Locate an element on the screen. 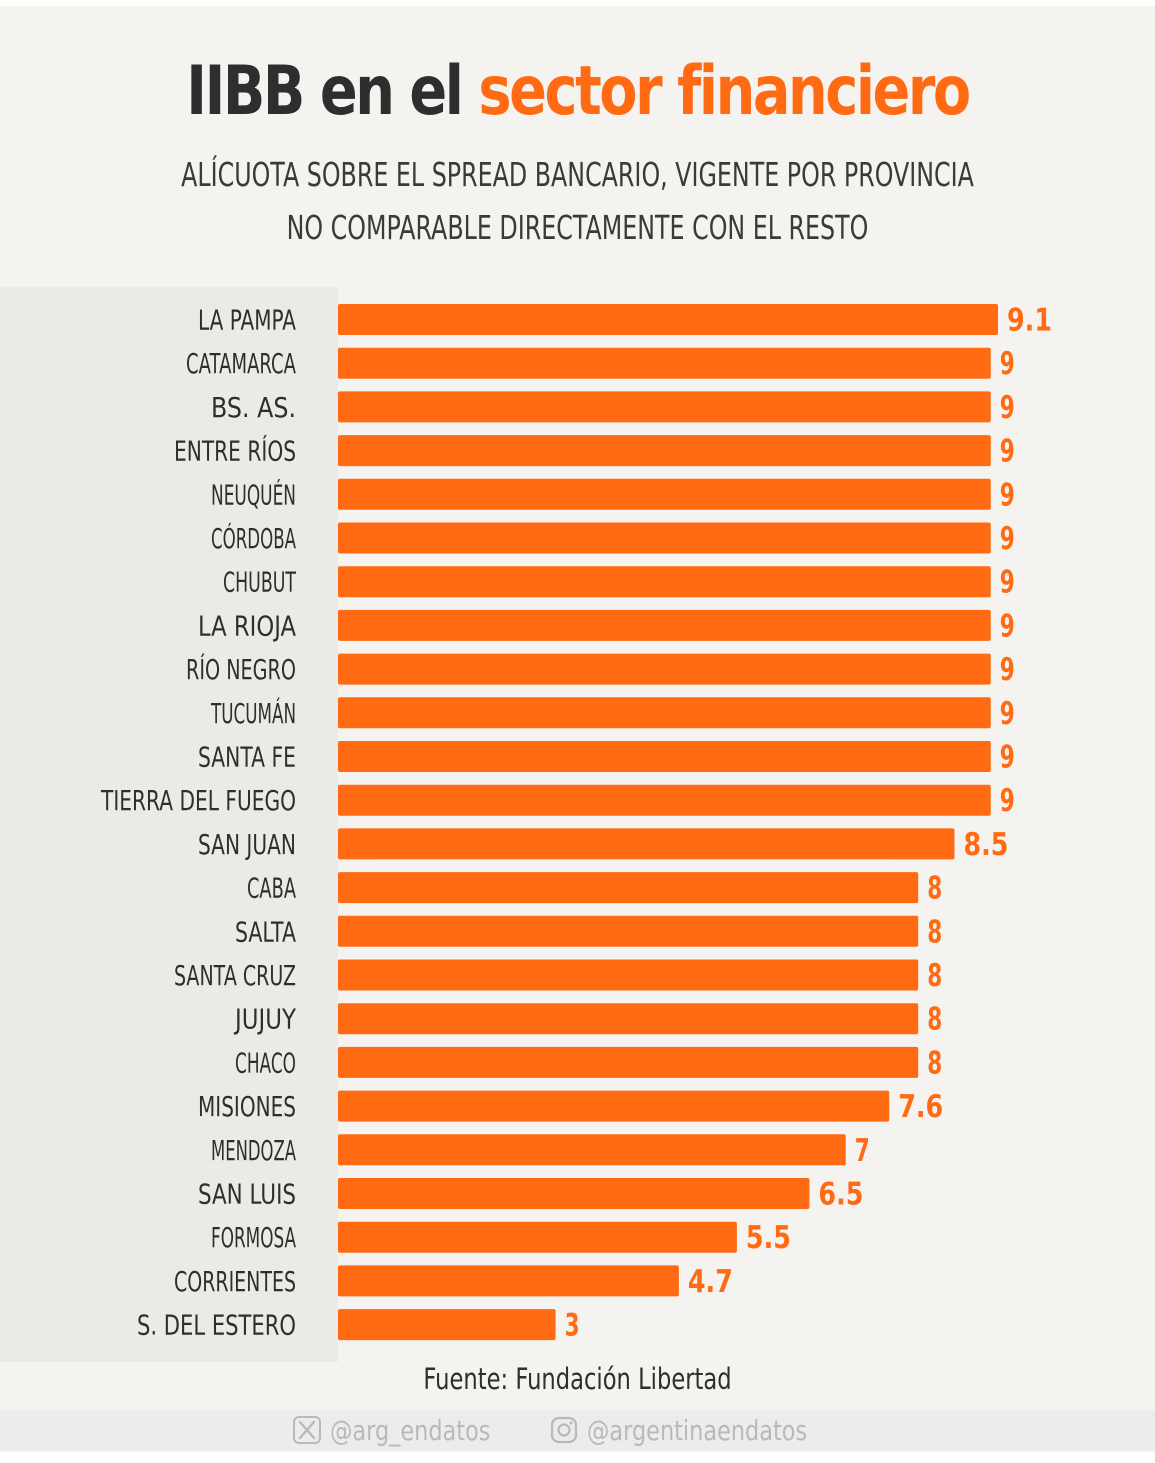 The height and width of the screenshot is (1463, 1155). bar-cordoba is located at coordinates (664, 538).